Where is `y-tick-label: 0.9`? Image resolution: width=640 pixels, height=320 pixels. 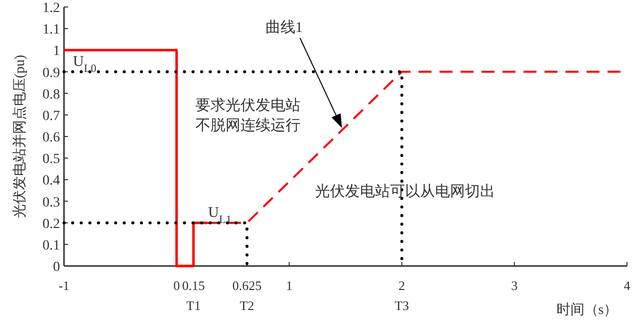 y-tick-label: 0.9 is located at coordinates (51, 73).